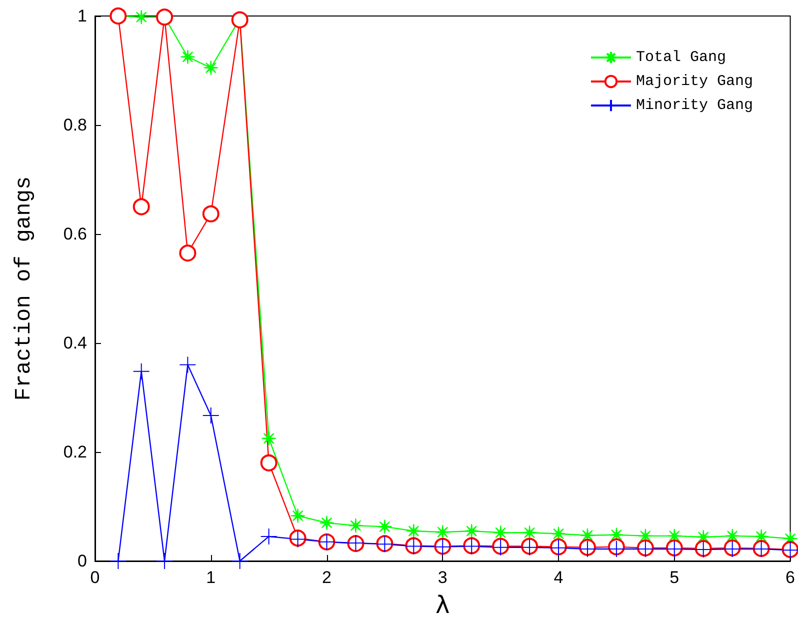 Image resolution: width=798 pixels, height=622 pixels. What do you see at coordinates (24, 288) in the screenshot?
I see `y-axis-title: Fraction of gangs` at bounding box center [24, 288].